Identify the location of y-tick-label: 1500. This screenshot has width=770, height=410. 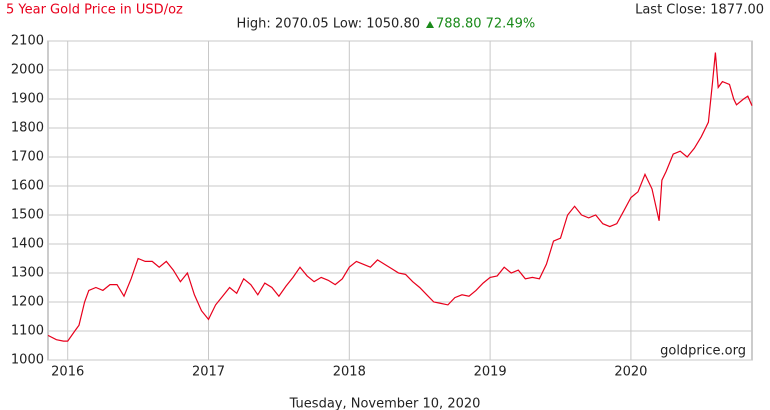
(27, 215).